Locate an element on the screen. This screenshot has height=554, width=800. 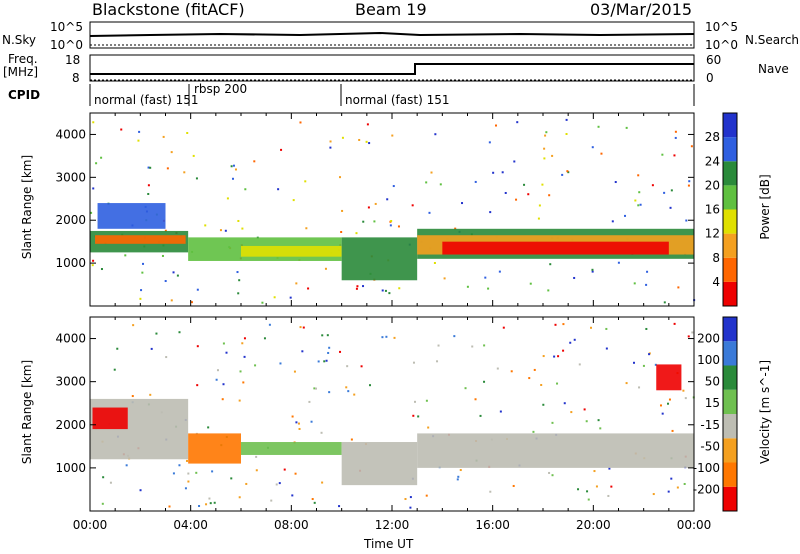
colorbar-tick-label: 4 is located at coordinates (716, 282).